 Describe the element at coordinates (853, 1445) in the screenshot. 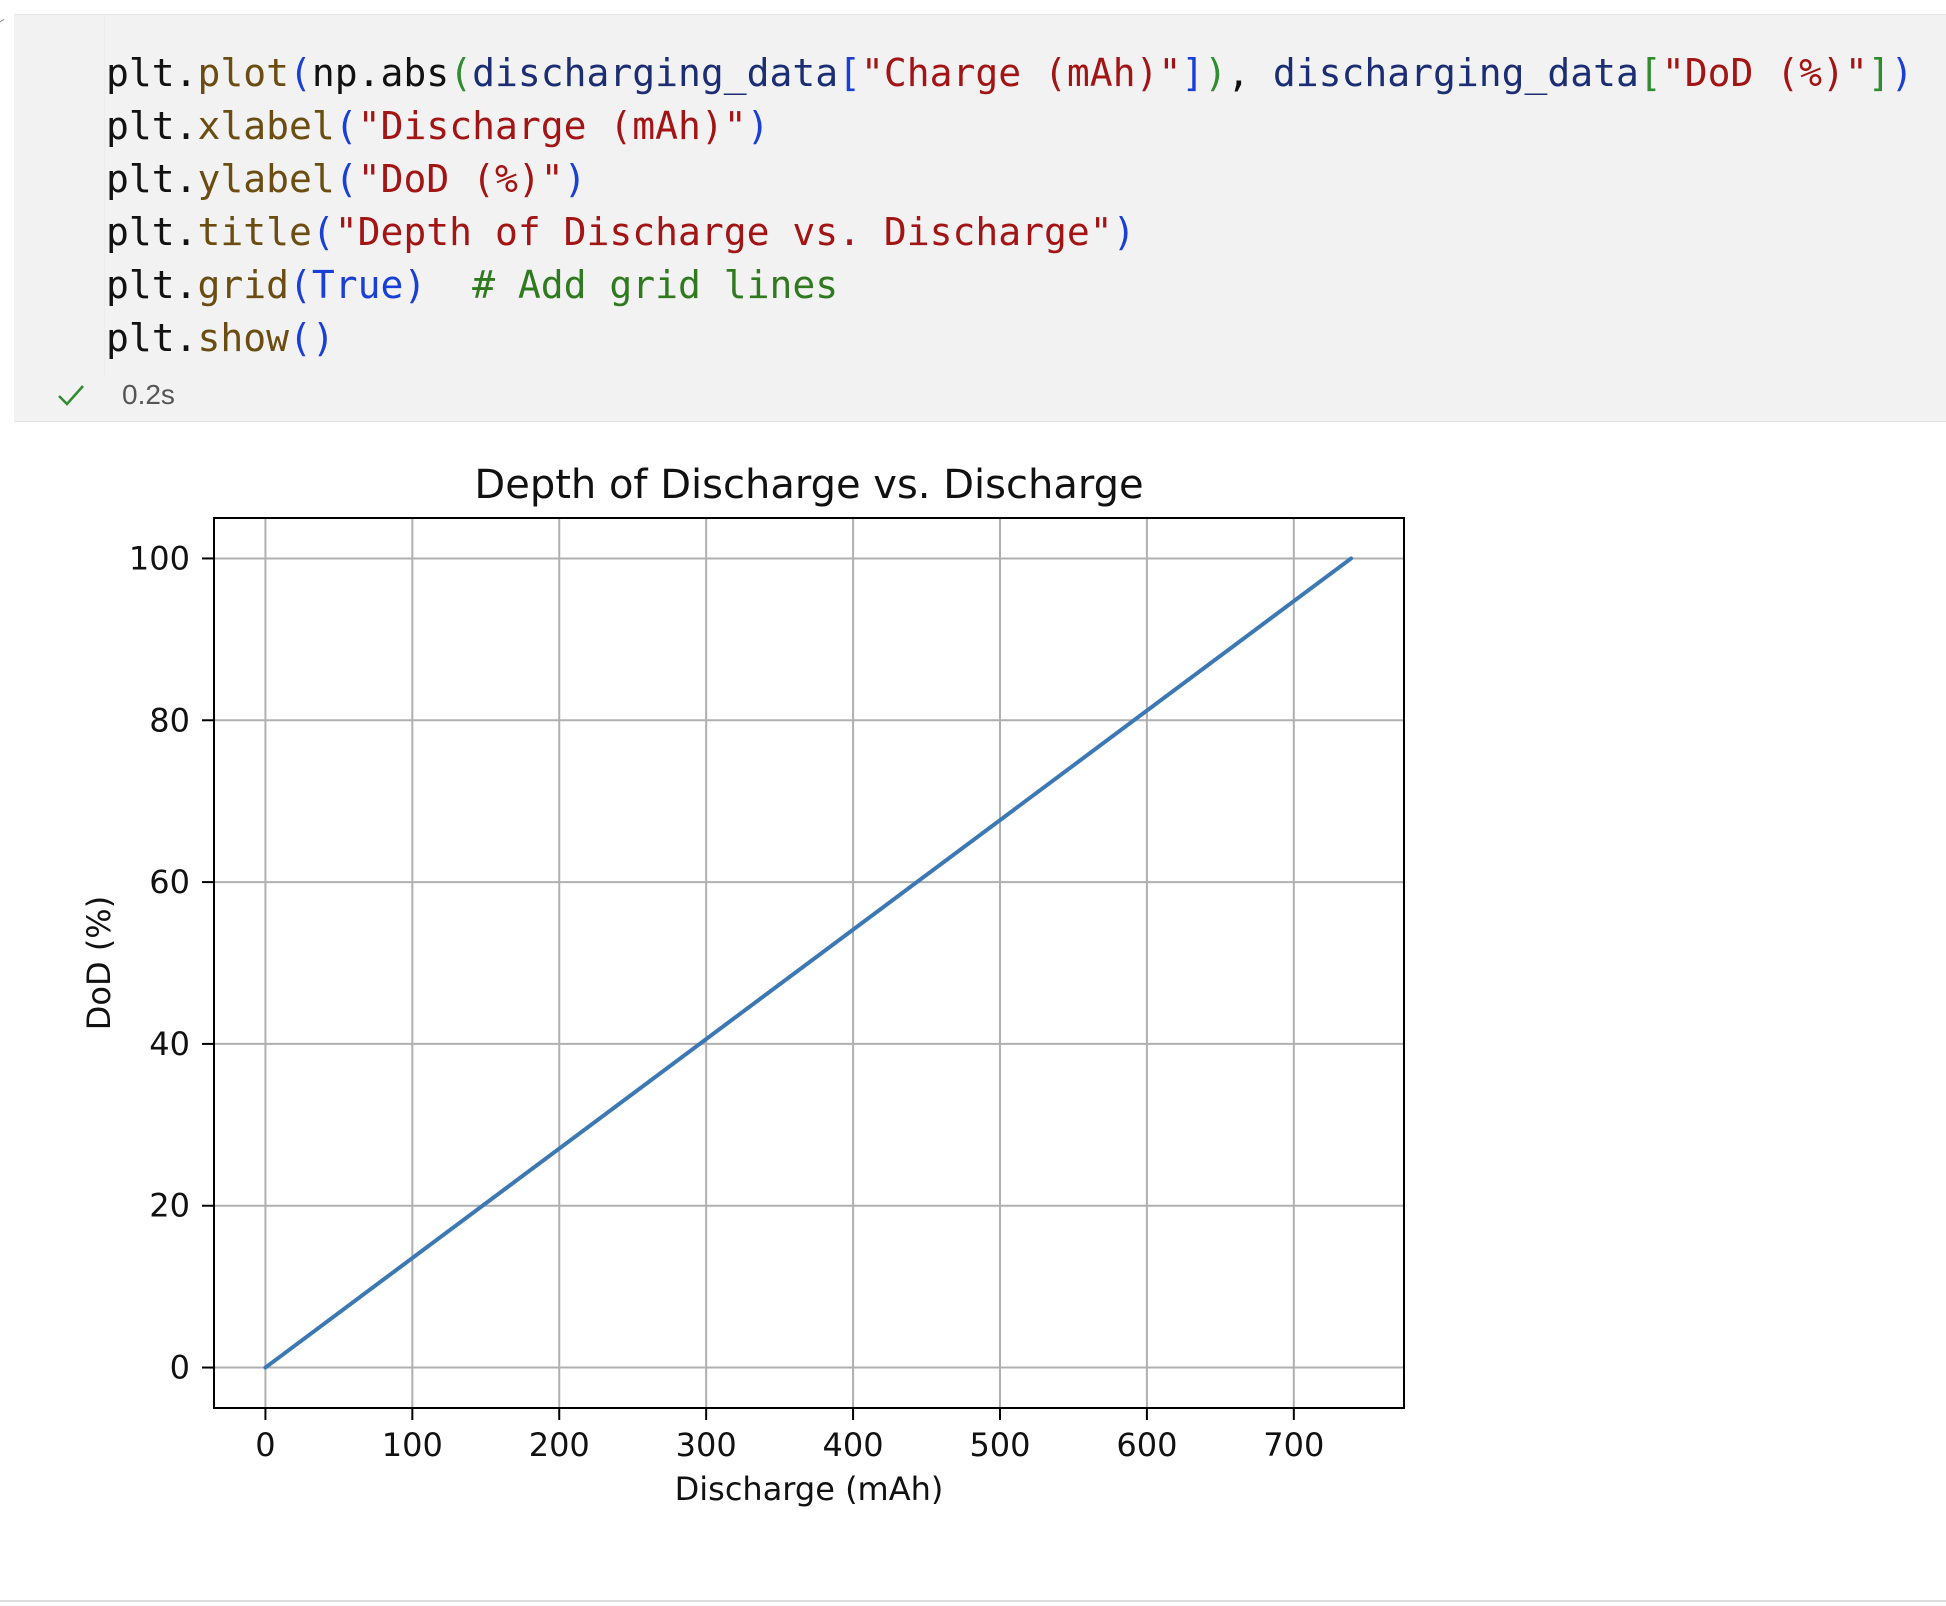

I see `x-tick-label: 400` at that location.